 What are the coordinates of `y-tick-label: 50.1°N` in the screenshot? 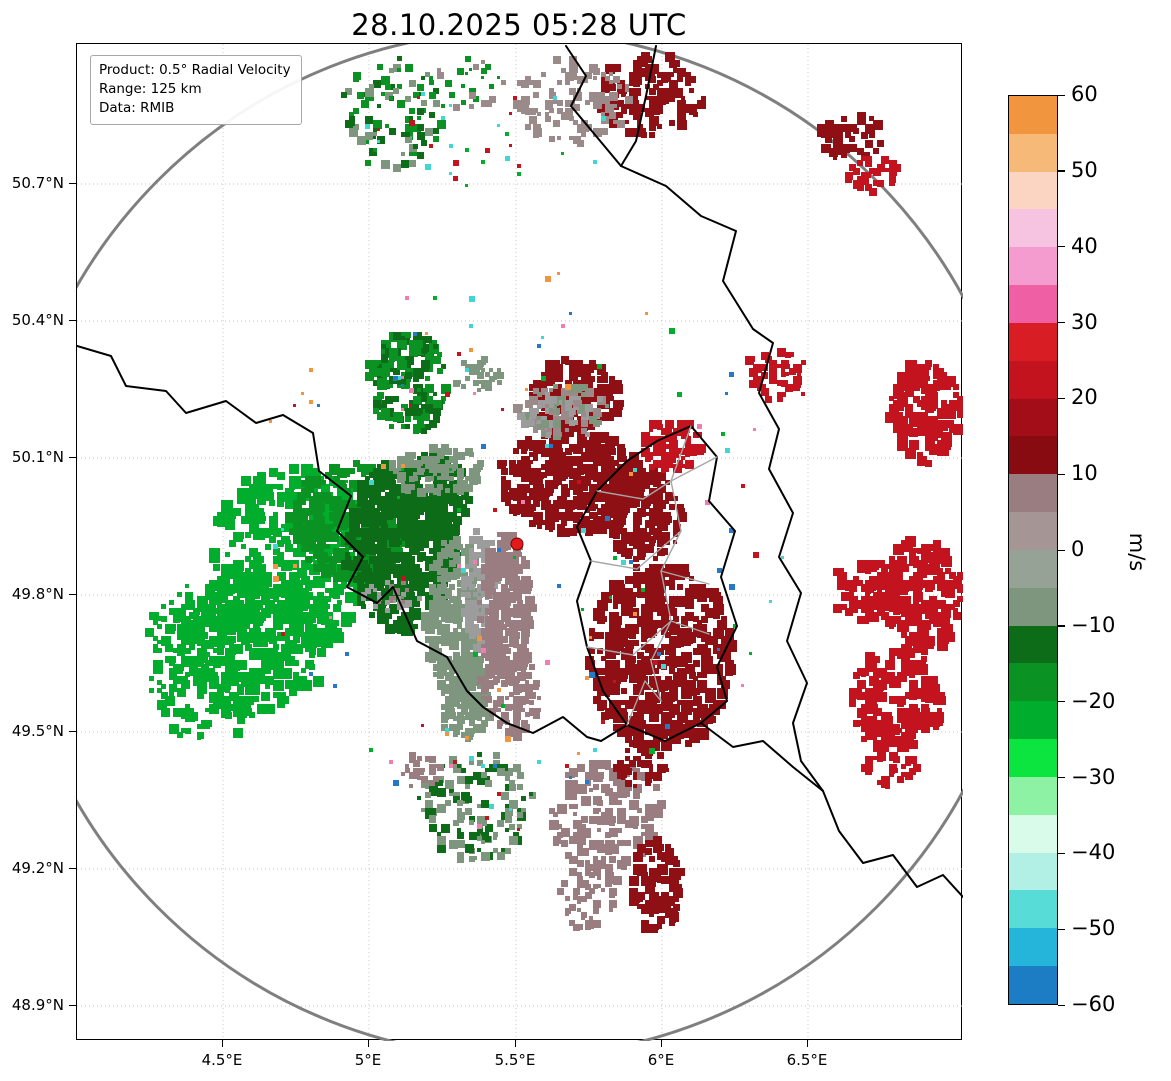 It's located at (37, 457).